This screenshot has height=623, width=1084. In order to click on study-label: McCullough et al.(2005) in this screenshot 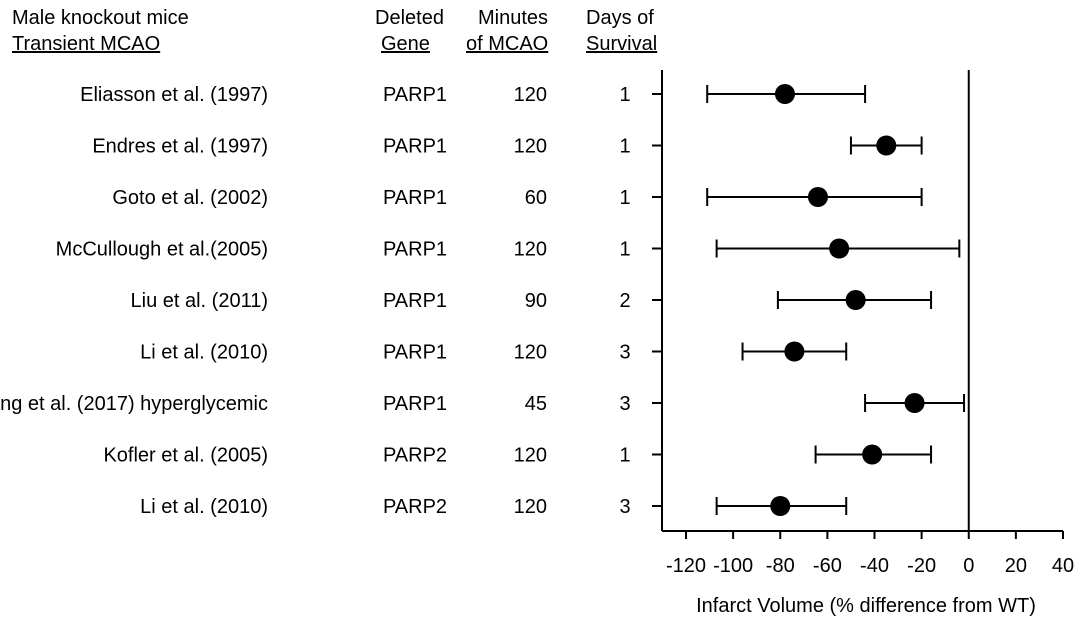, I will do `click(162, 250)`.